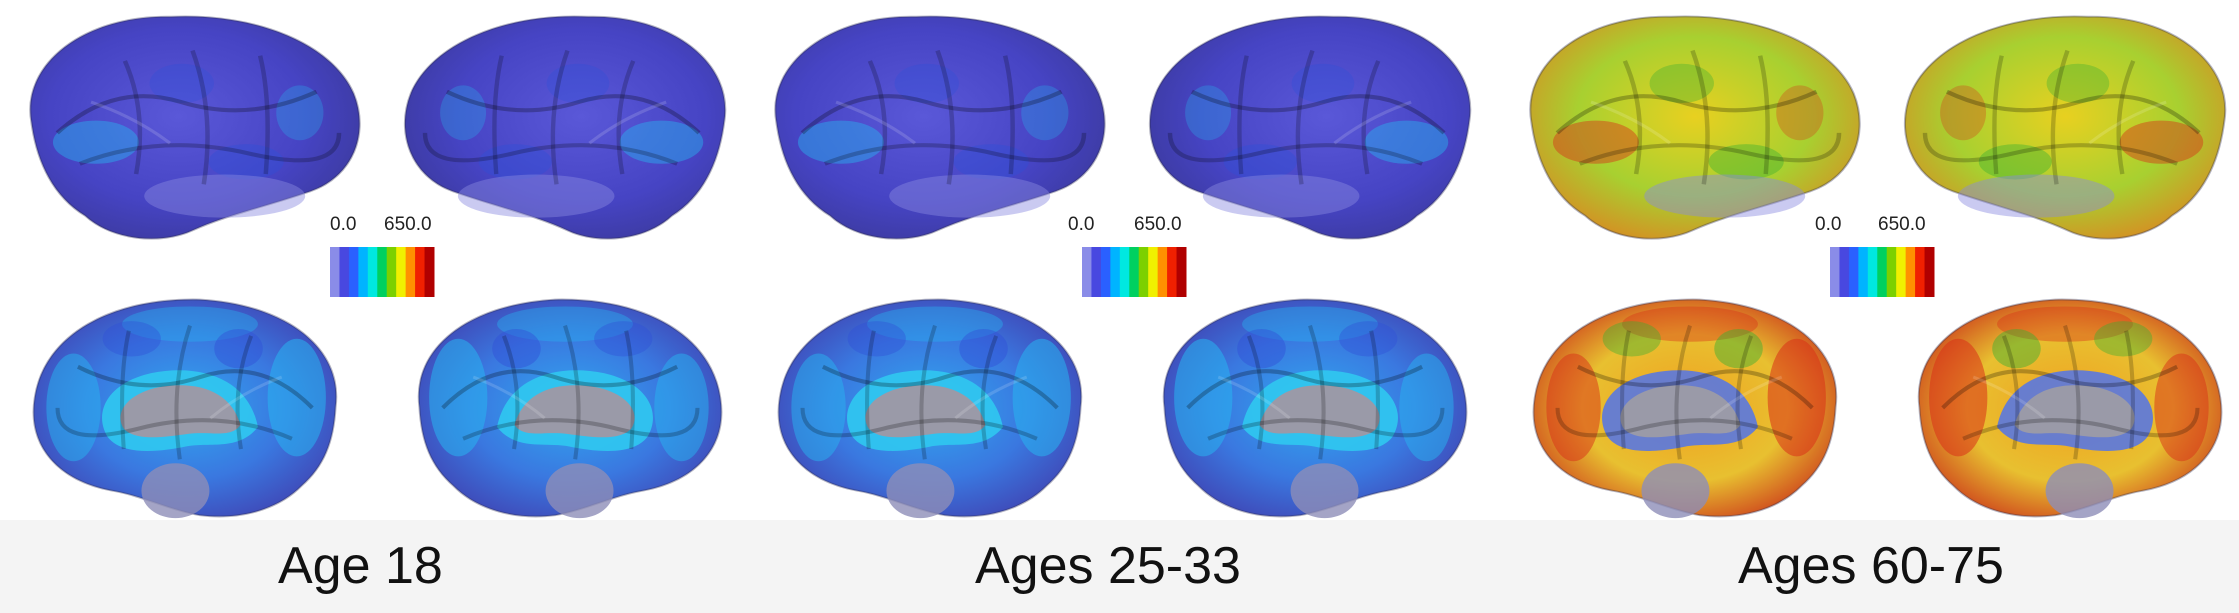  Describe the element at coordinates (1081, 224) in the screenshot. I see `colorbar-min-label-2: 0.0` at that location.